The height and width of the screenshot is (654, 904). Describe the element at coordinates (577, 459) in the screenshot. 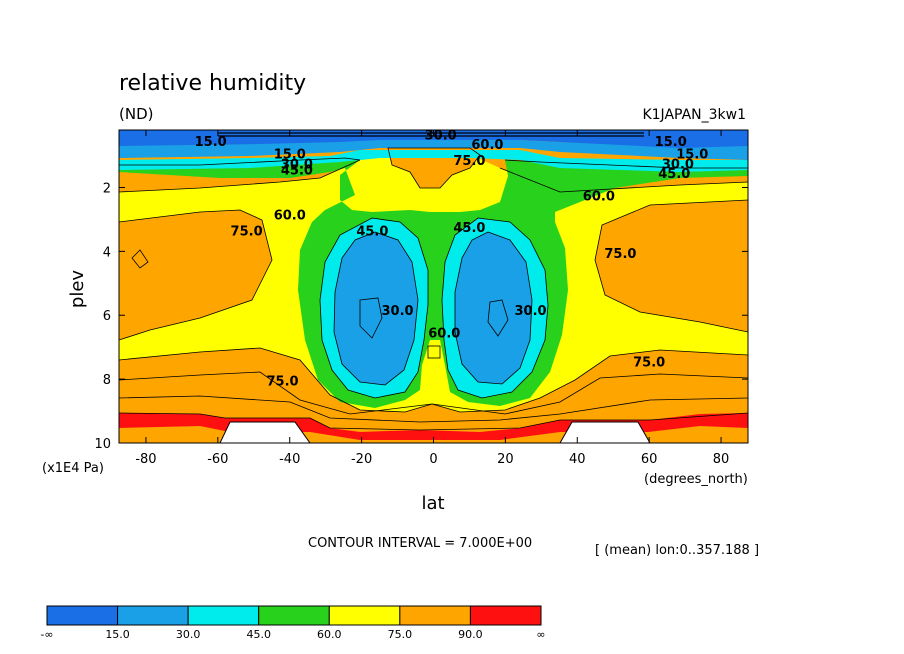

I see `x-tick-label: 40` at that location.